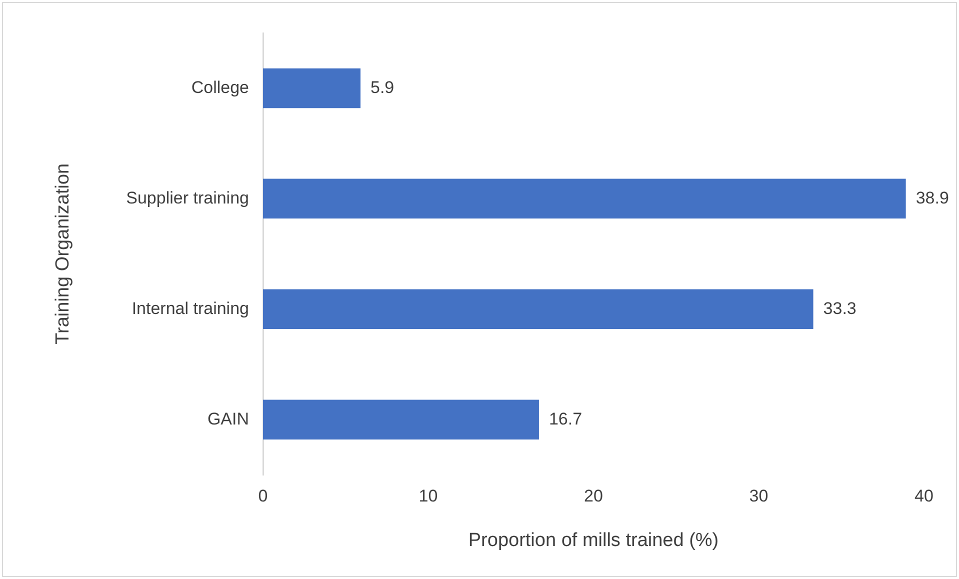 The width and height of the screenshot is (959, 579). Describe the element at coordinates (932, 198) in the screenshot. I see `data-label: 38.9` at that location.